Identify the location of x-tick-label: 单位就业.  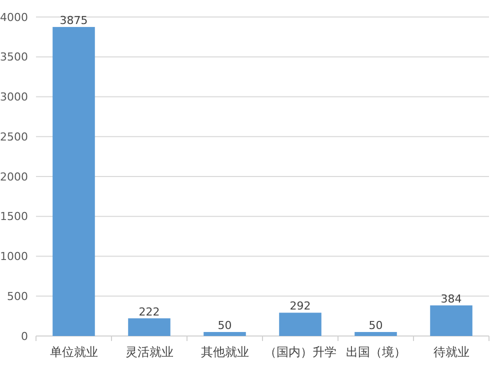
(74, 352).